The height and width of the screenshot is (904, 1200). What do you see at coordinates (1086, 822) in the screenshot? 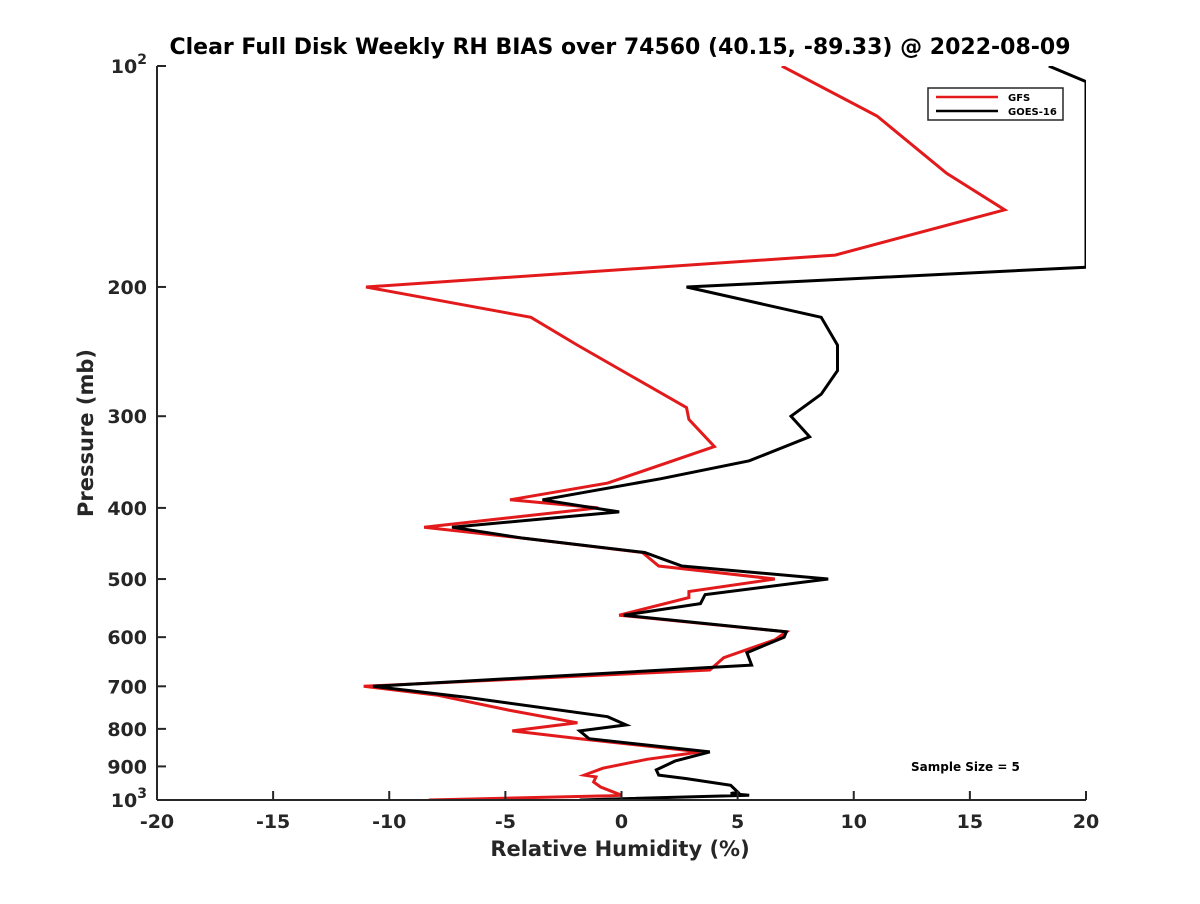
I see `x-tick-label: 20` at bounding box center [1086, 822].